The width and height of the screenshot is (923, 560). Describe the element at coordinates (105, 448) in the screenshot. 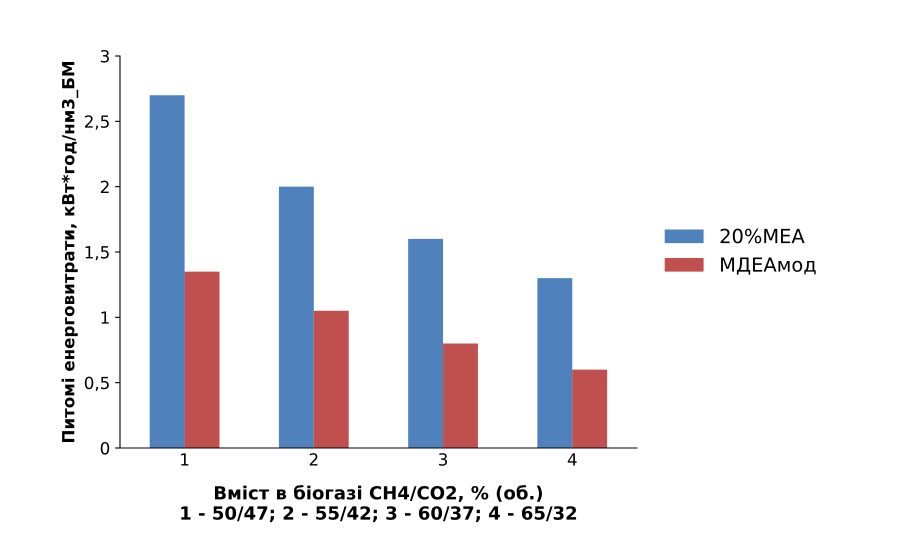

I see `y-tick-label: 0` at that location.